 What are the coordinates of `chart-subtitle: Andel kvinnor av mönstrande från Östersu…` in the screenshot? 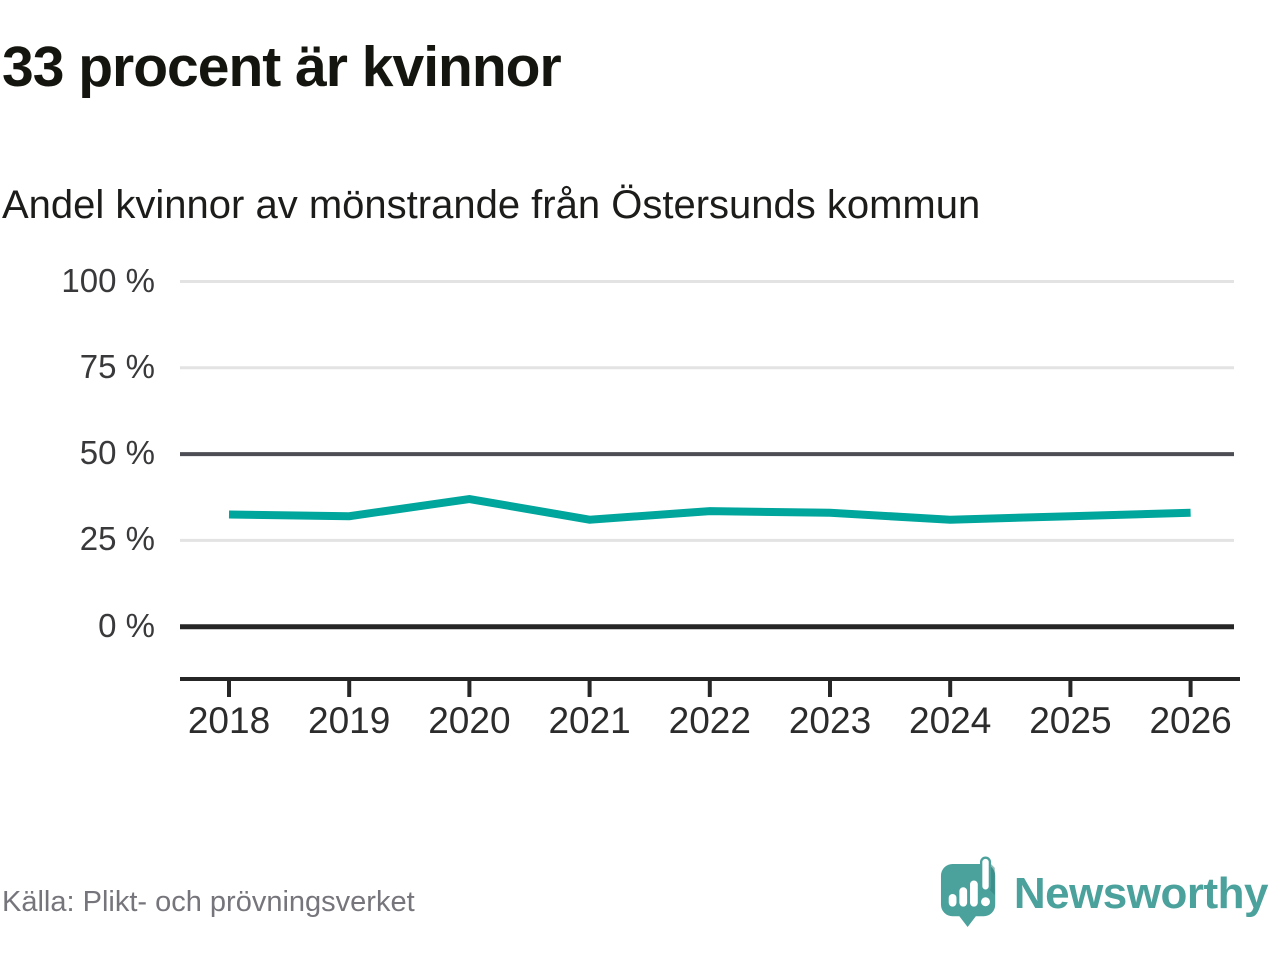 It's located at (491, 205).